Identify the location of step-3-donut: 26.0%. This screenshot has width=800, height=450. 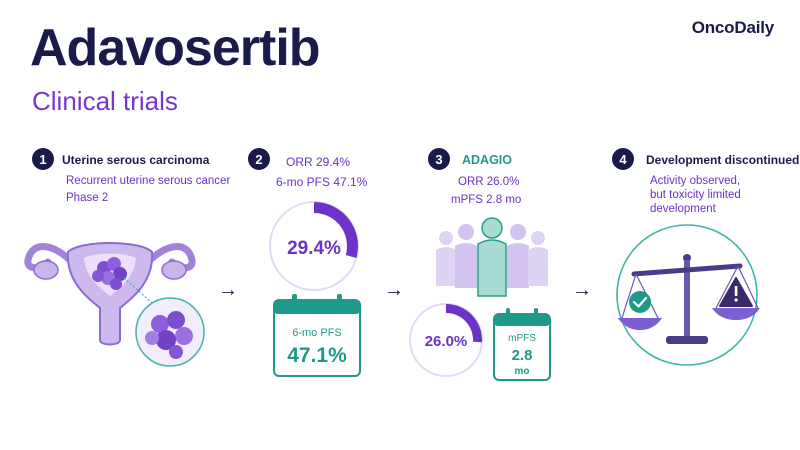
(446, 340).